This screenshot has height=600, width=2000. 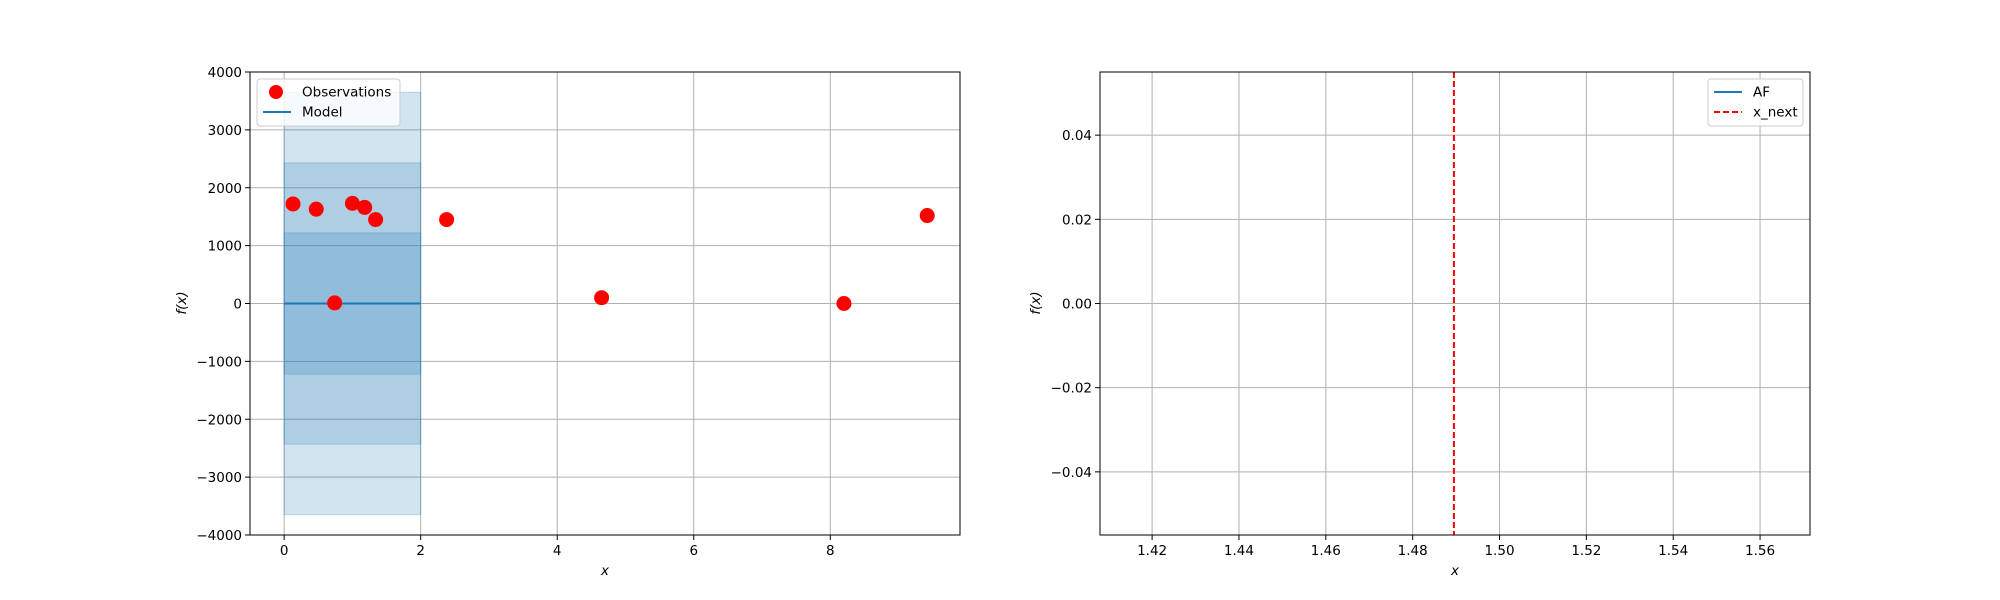 I want to click on y-tick-label: −3000, so click(x=219, y=478).